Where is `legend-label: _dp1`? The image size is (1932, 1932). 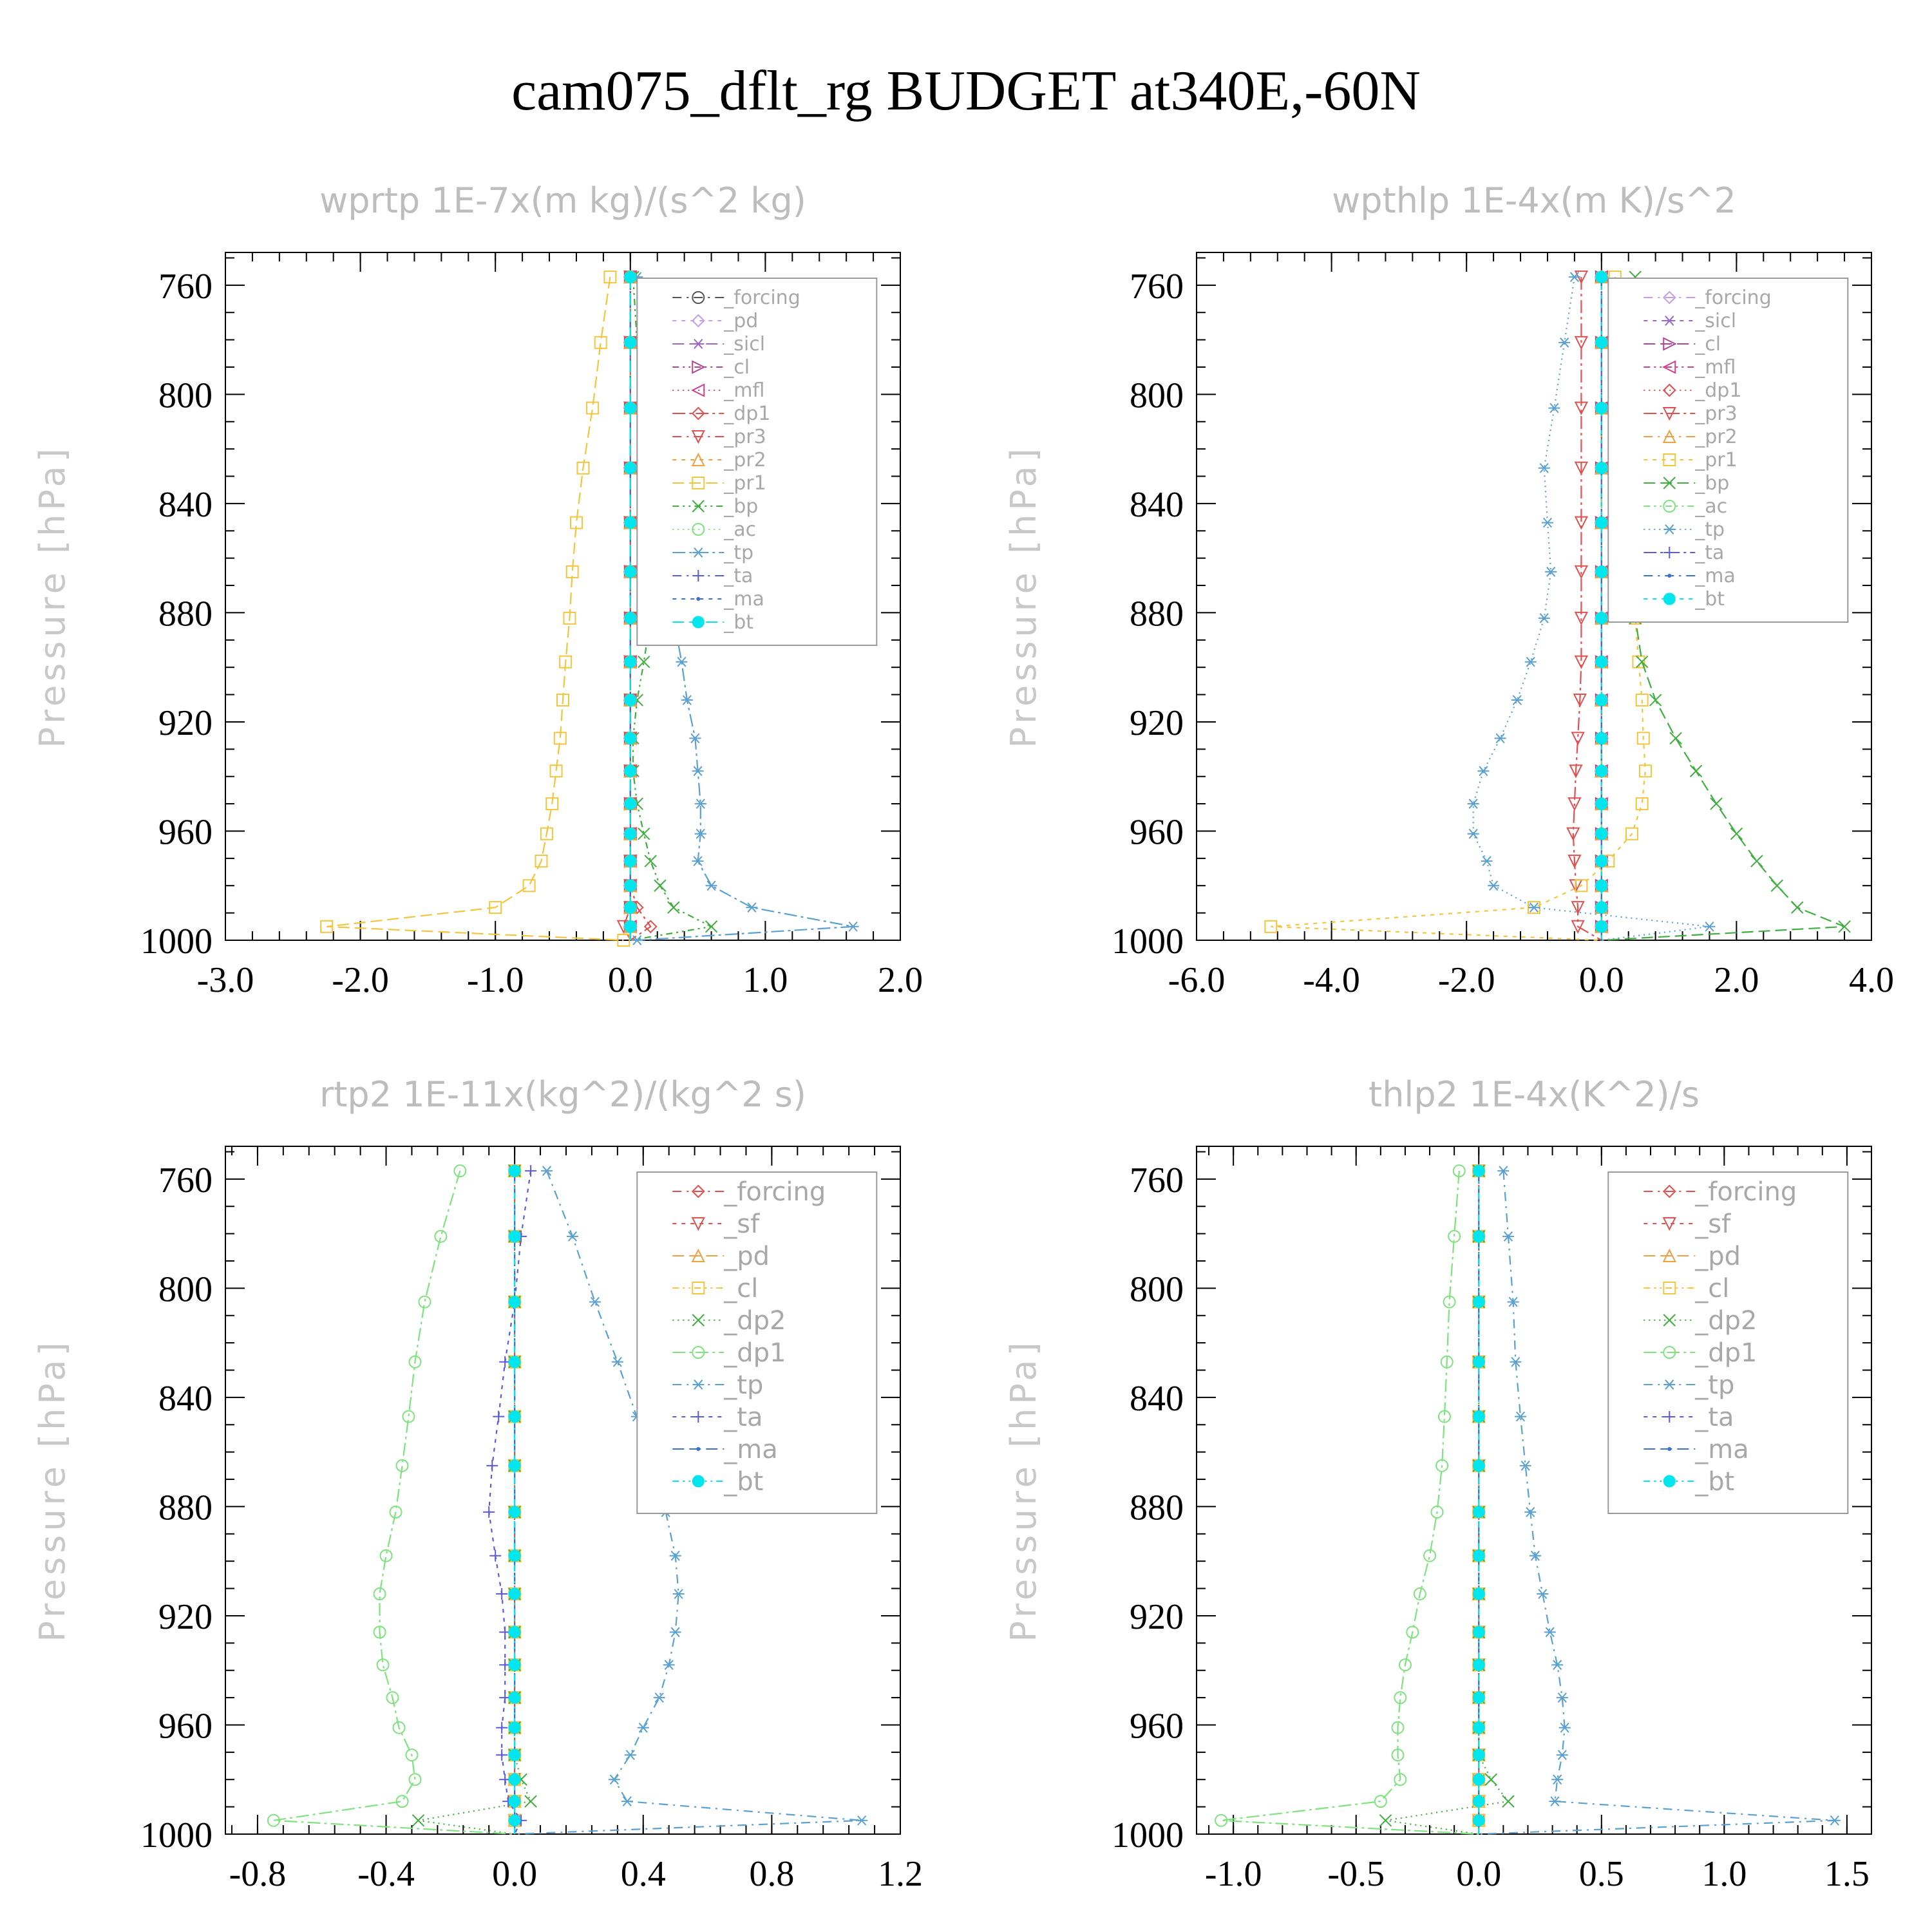 legend-label: _dp1 is located at coordinates (754, 1353).